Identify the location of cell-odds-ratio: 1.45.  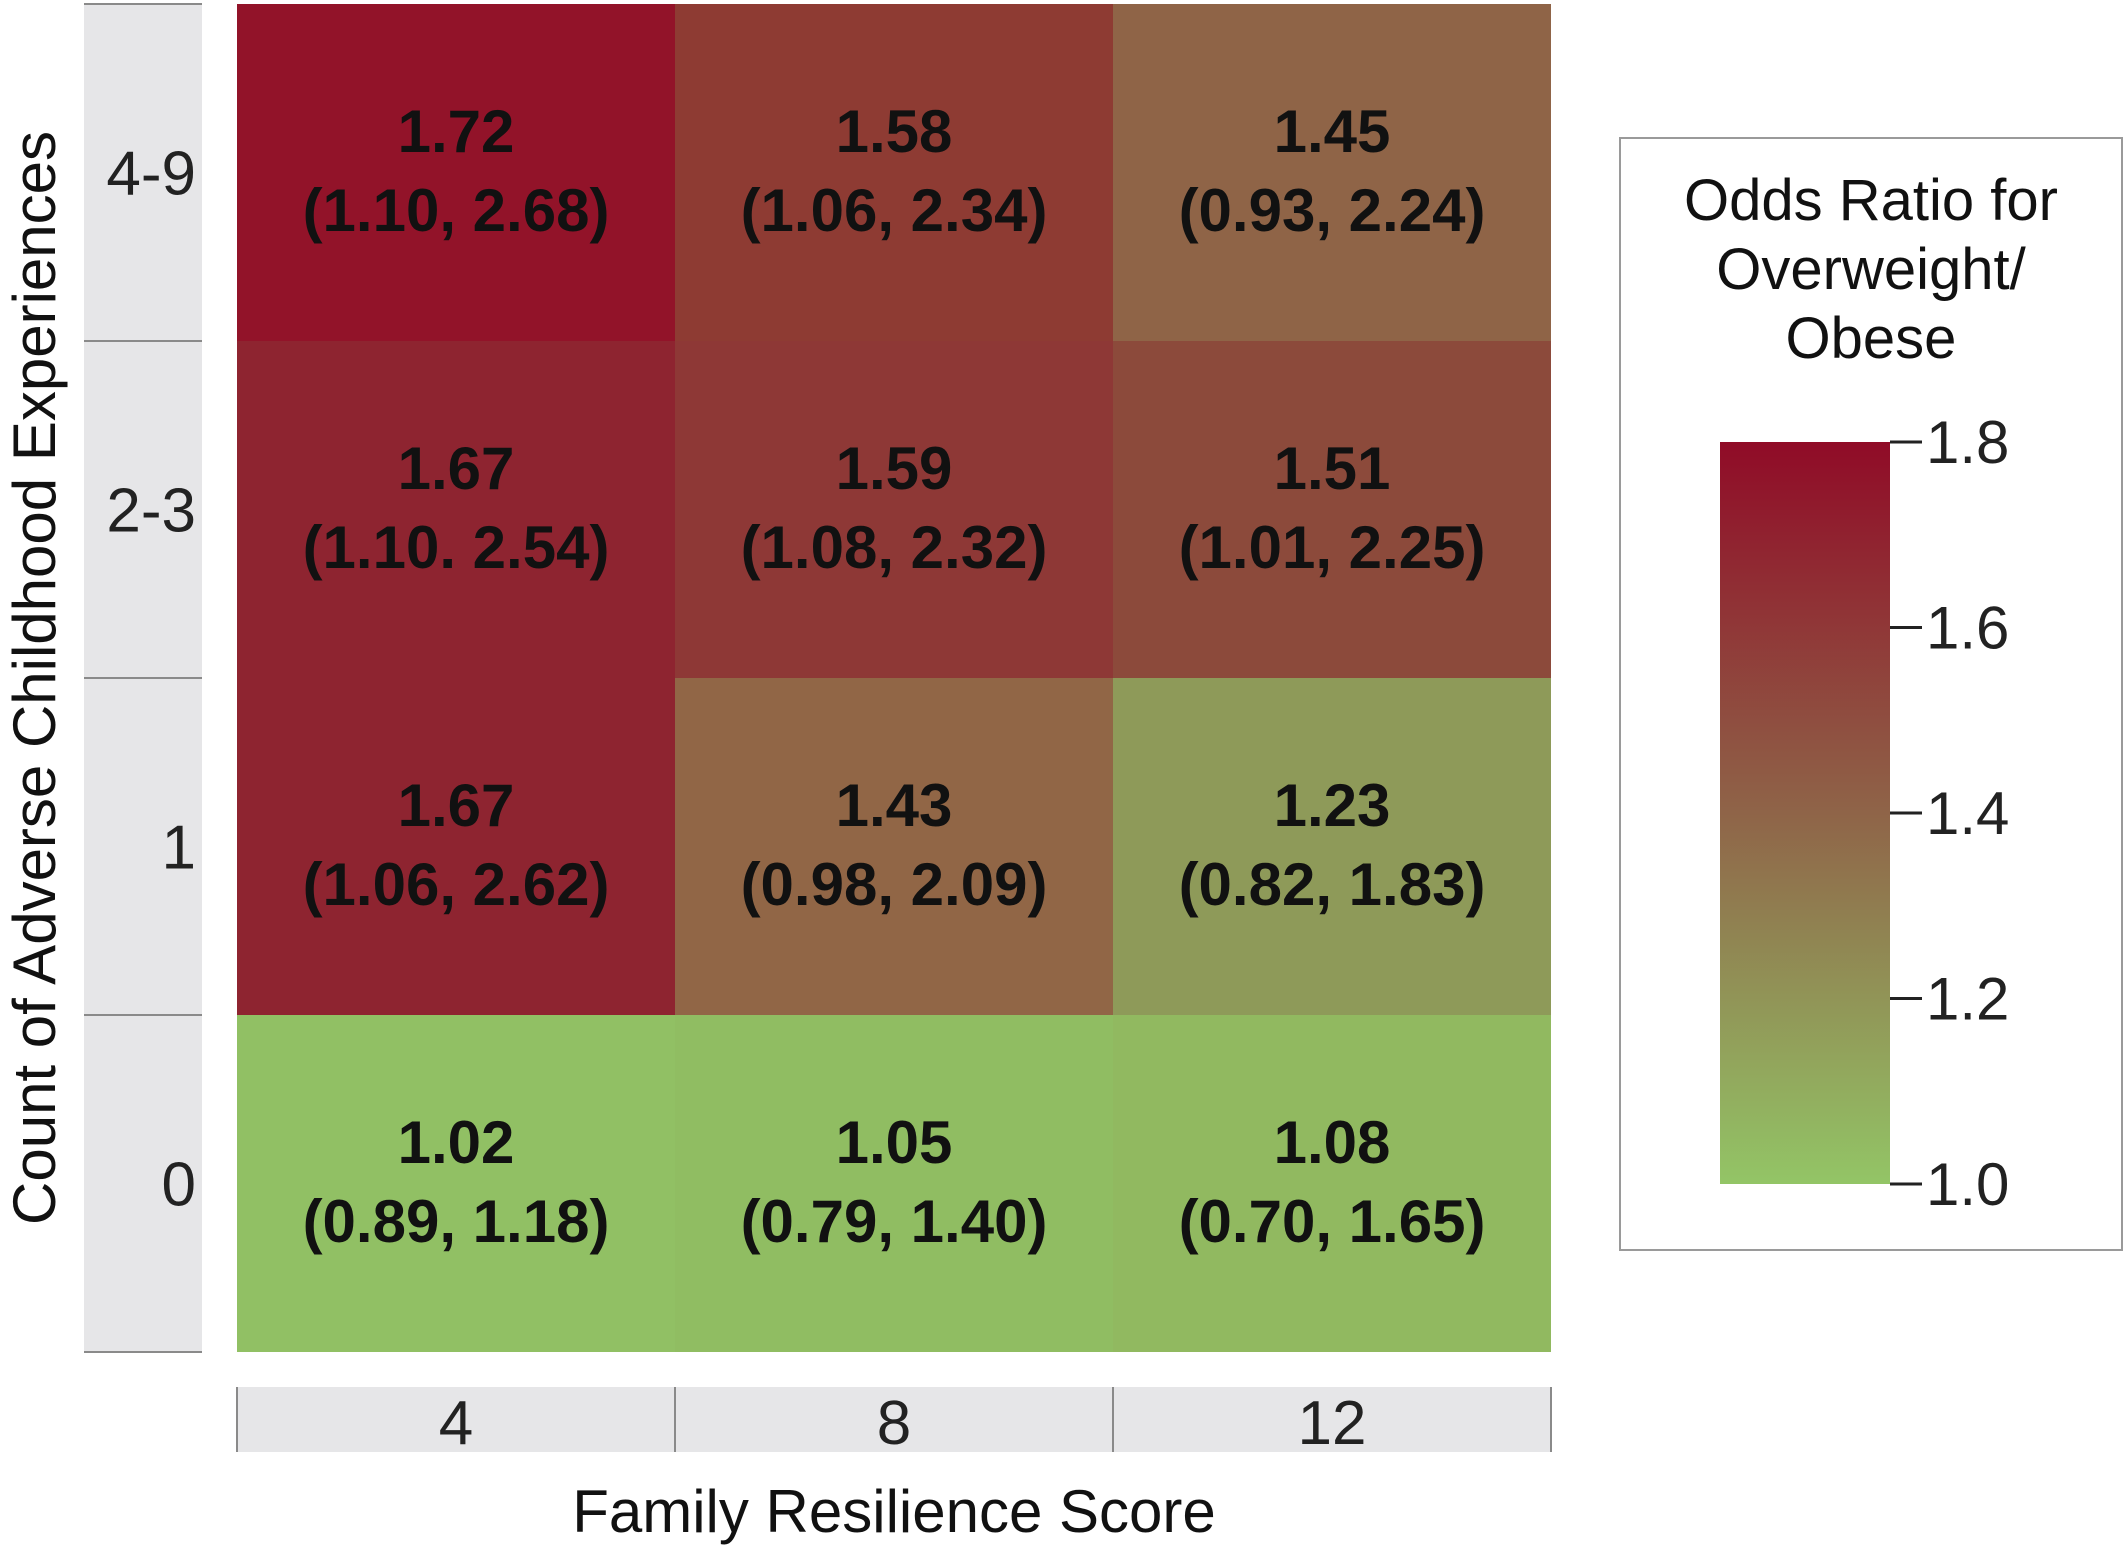
(1332, 131).